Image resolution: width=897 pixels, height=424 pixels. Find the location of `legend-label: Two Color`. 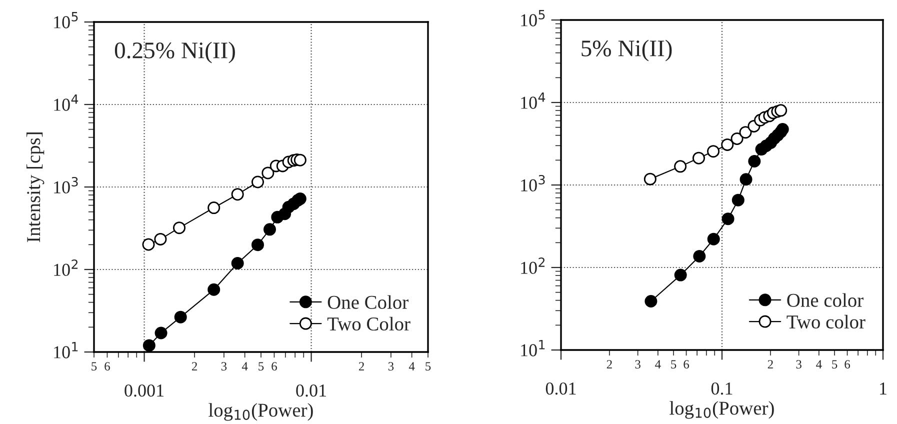

legend-label: Two Color is located at coordinates (368, 323).